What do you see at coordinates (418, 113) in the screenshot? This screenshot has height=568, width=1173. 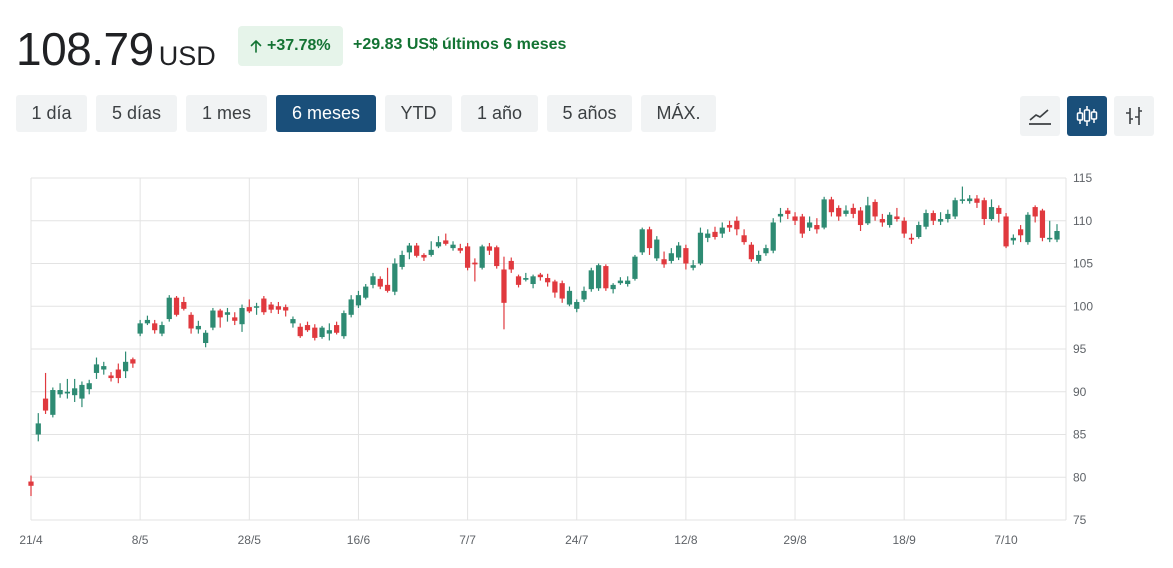 I see `range-button-4: YTD` at bounding box center [418, 113].